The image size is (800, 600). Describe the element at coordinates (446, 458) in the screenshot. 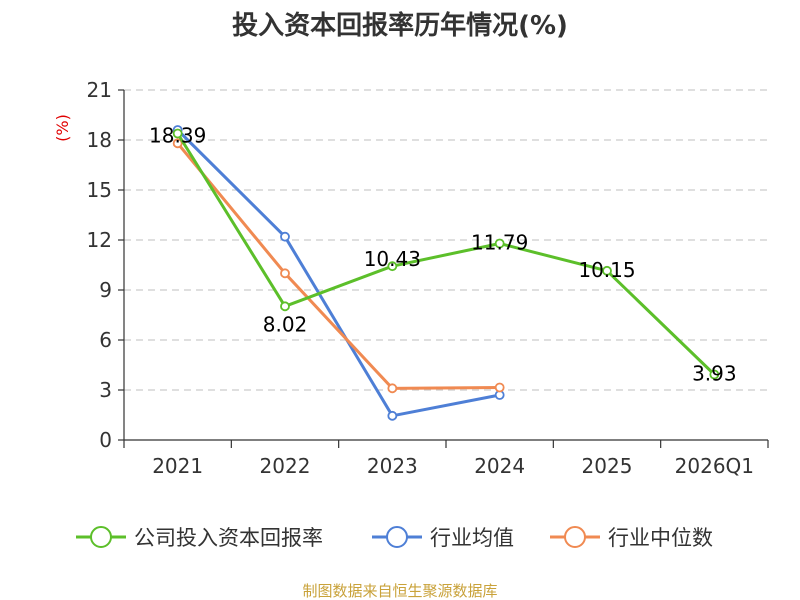

I see `x-axis: 2021 2022 2023 2024 2025 2026Q1` at that location.